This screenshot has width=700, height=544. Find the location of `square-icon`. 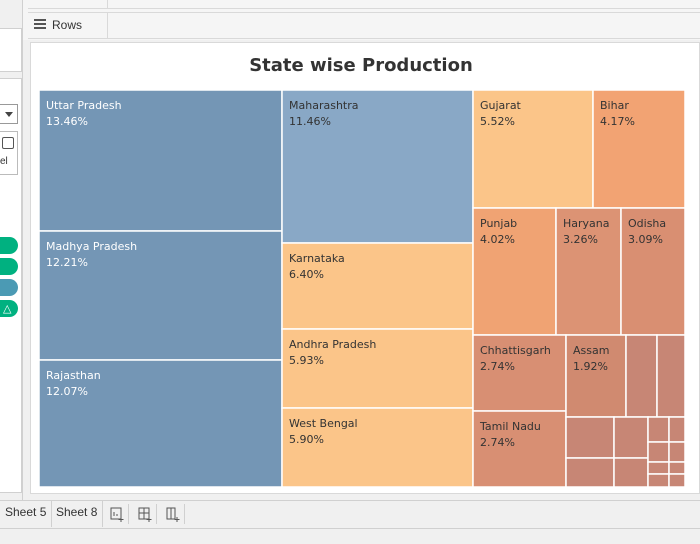

square-icon is located at coordinates (8, 143).